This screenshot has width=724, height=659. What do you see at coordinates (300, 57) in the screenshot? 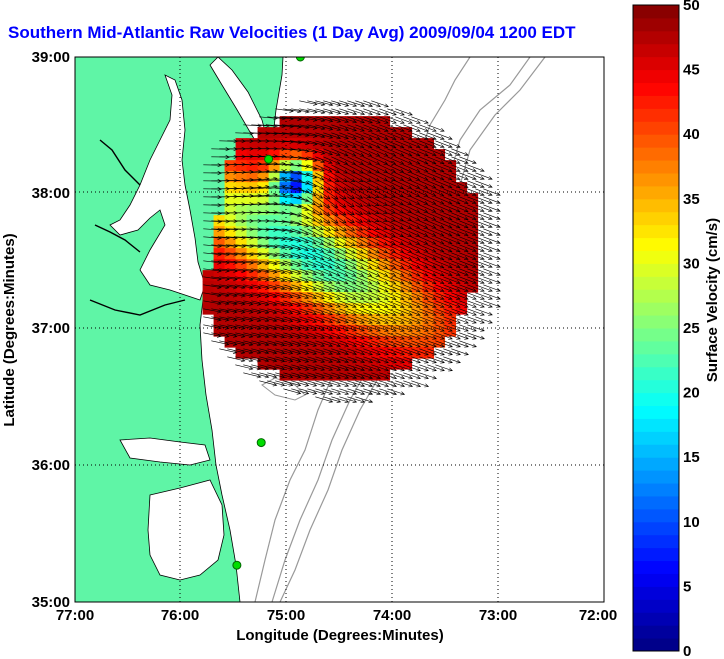
I see `station-north-marker` at bounding box center [300, 57].